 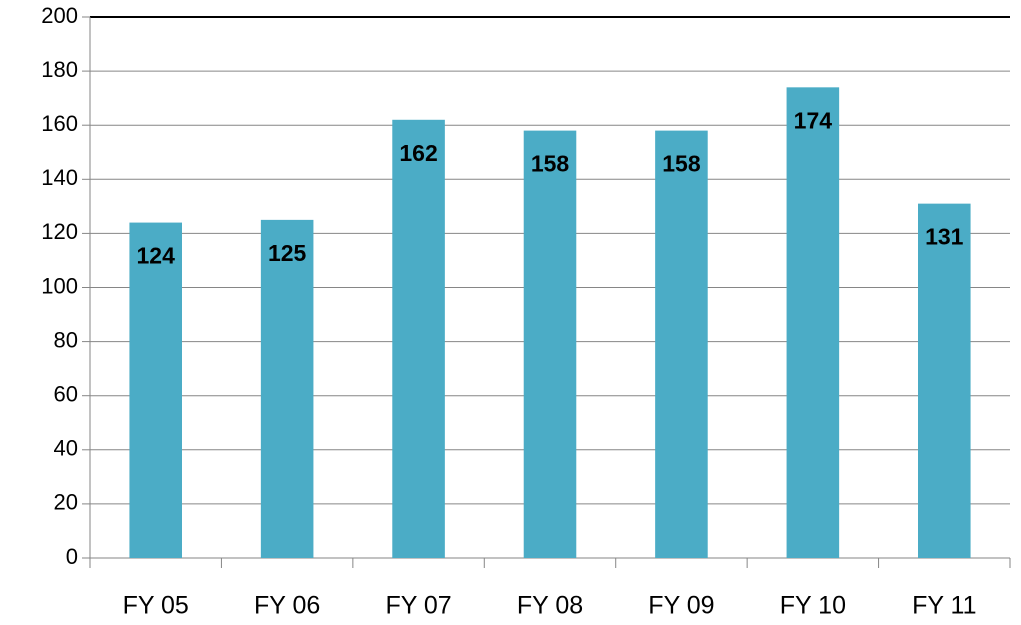 What do you see at coordinates (156, 256) in the screenshot?
I see `data-label: 124` at bounding box center [156, 256].